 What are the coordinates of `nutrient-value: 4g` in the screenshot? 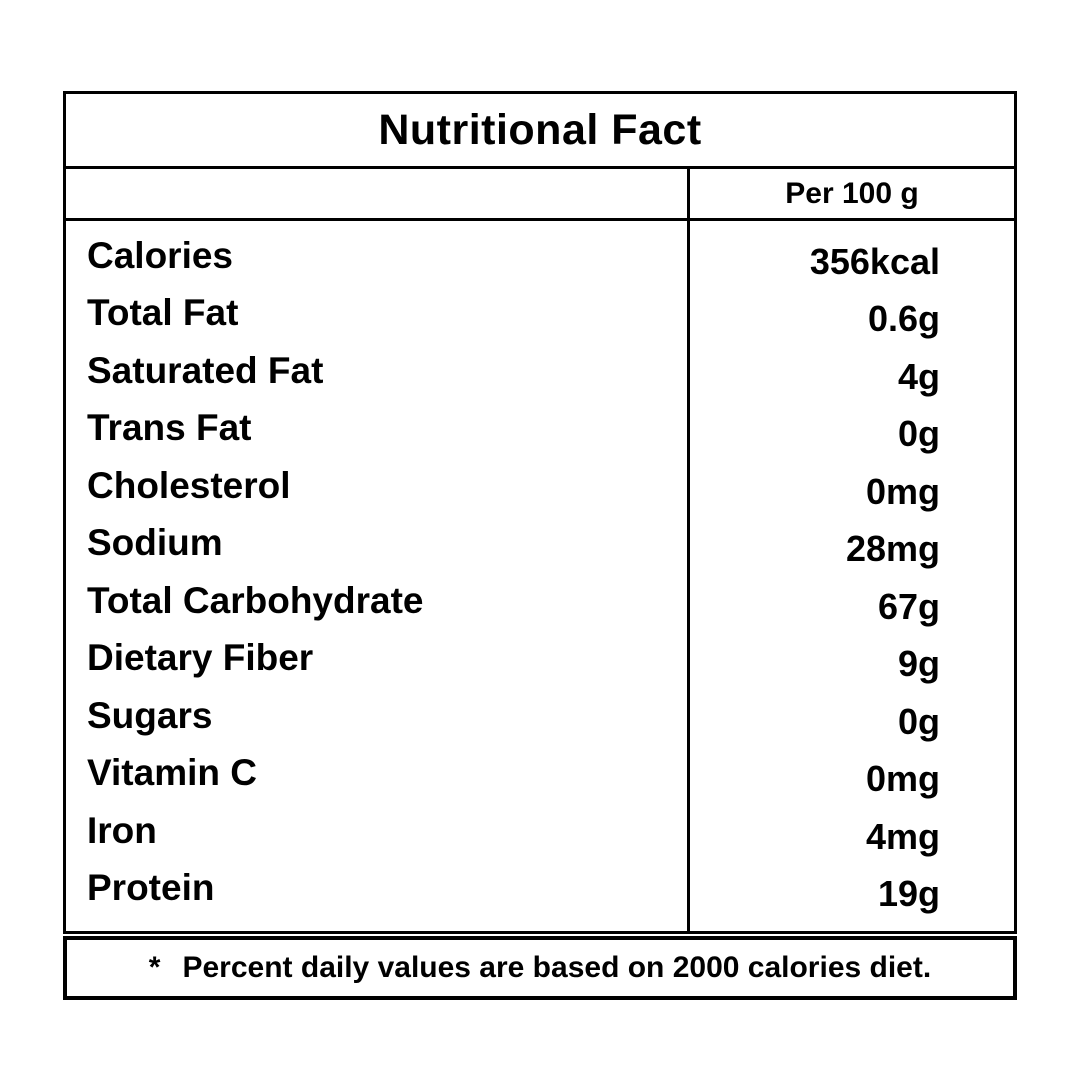 It's located at (918, 376).